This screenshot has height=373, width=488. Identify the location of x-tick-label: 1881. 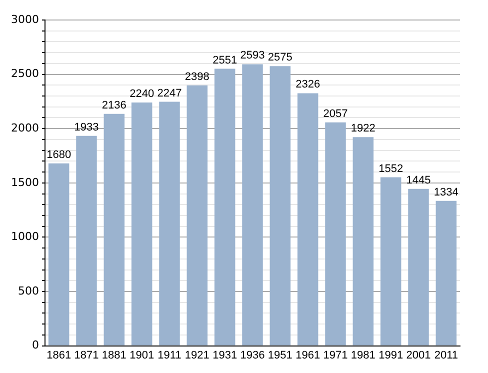
(114, 355).